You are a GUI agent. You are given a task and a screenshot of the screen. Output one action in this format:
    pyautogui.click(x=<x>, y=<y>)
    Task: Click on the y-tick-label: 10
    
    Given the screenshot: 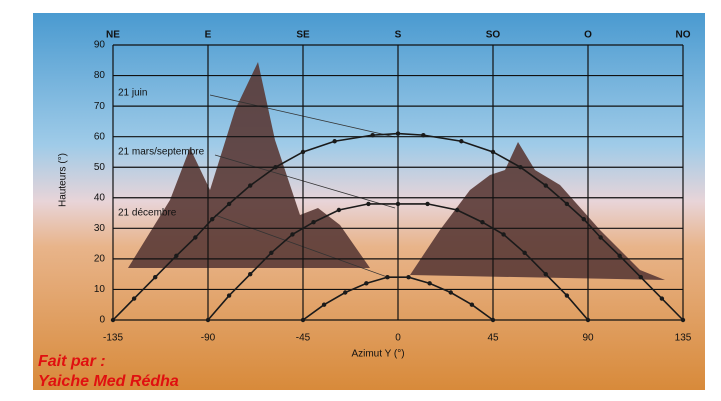 What is the action you would take?
    pyautogui.click(x=100, y=289)
    